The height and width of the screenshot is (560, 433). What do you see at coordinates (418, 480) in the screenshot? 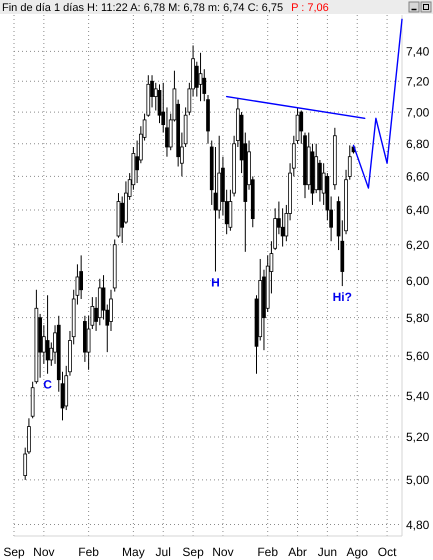
I see `y-tick-label: 5,00` at bounding box center [418, 480].